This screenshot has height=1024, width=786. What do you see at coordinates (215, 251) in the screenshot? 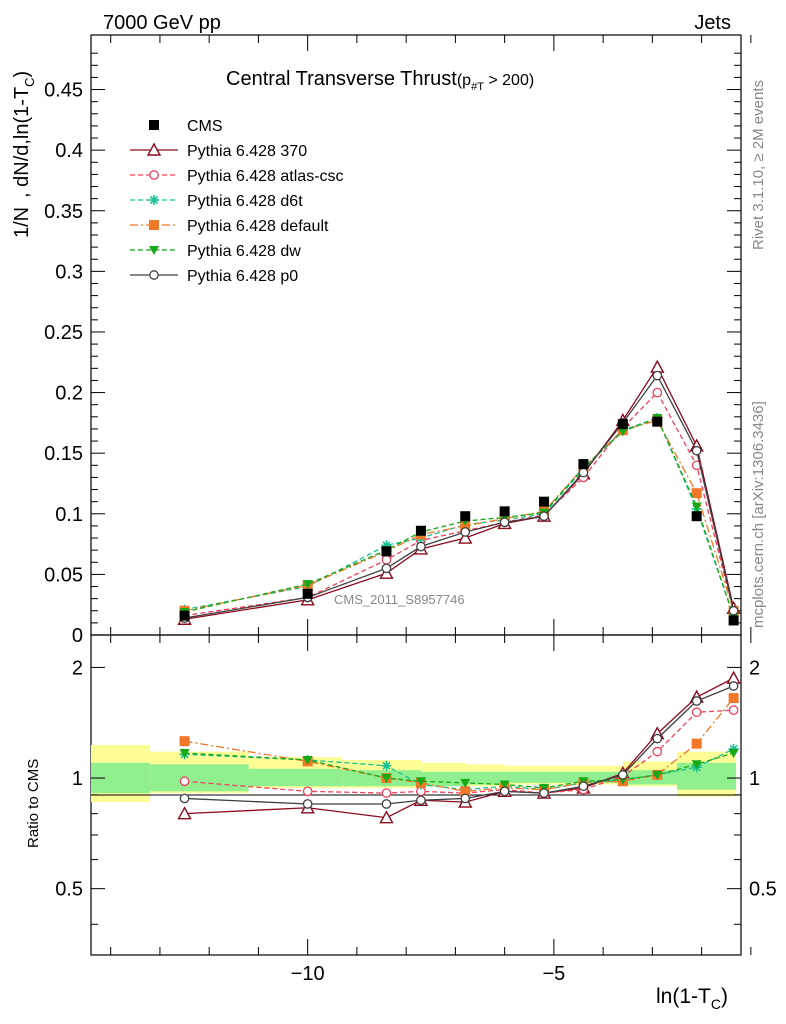
I see `legend-item-5: Pythia 6.428 dw` at bounding box center [215, 251].